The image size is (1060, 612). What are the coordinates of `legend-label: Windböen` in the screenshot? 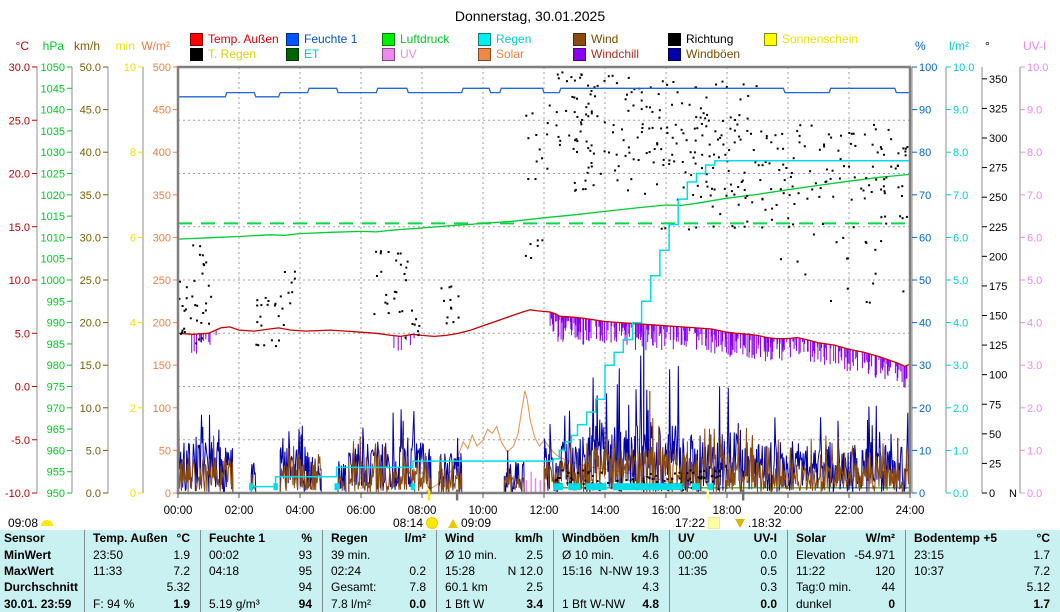 It's located at (713, 54).